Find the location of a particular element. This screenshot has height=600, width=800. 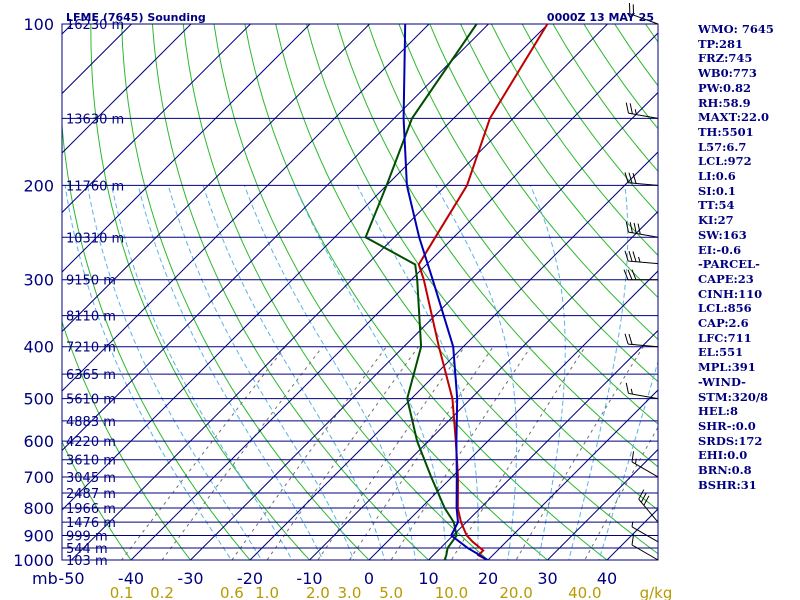

mixing-ratio-tick-label: 0.1 is located at coordinates (122, 592).